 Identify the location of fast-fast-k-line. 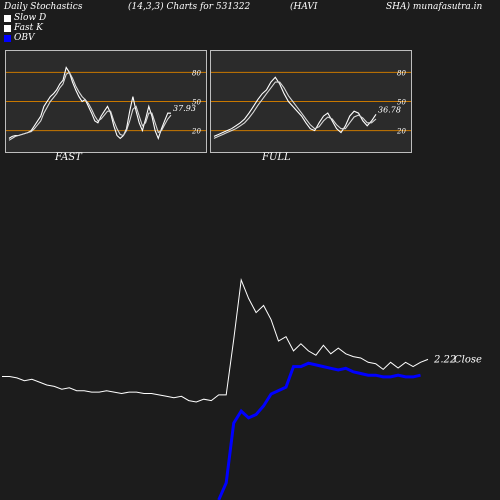
(90, 103).